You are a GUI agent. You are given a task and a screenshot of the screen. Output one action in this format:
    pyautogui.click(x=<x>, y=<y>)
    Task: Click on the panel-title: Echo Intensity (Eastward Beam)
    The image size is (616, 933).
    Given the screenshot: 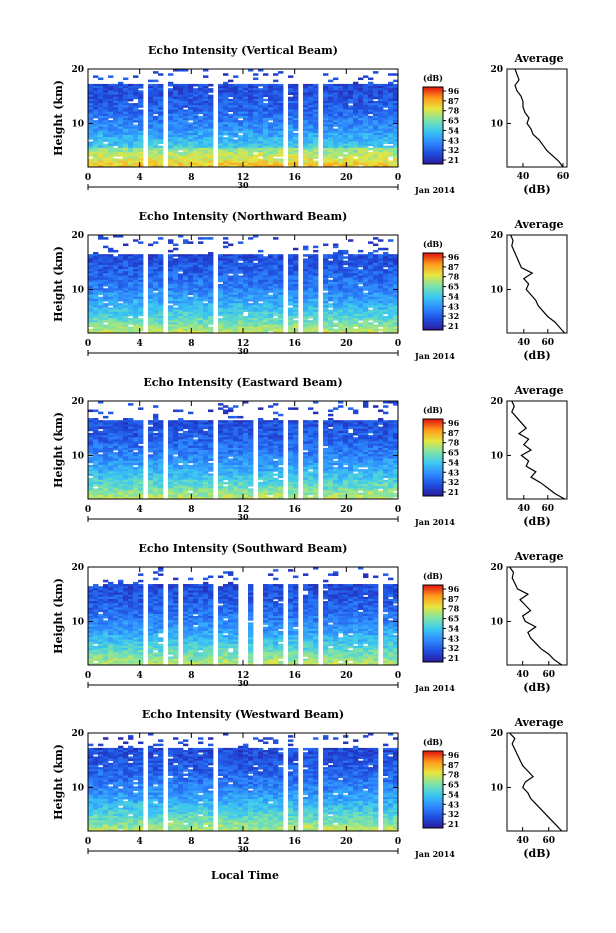 What is the action you would take?
    pyautogui.click(x=242, y=382)
    